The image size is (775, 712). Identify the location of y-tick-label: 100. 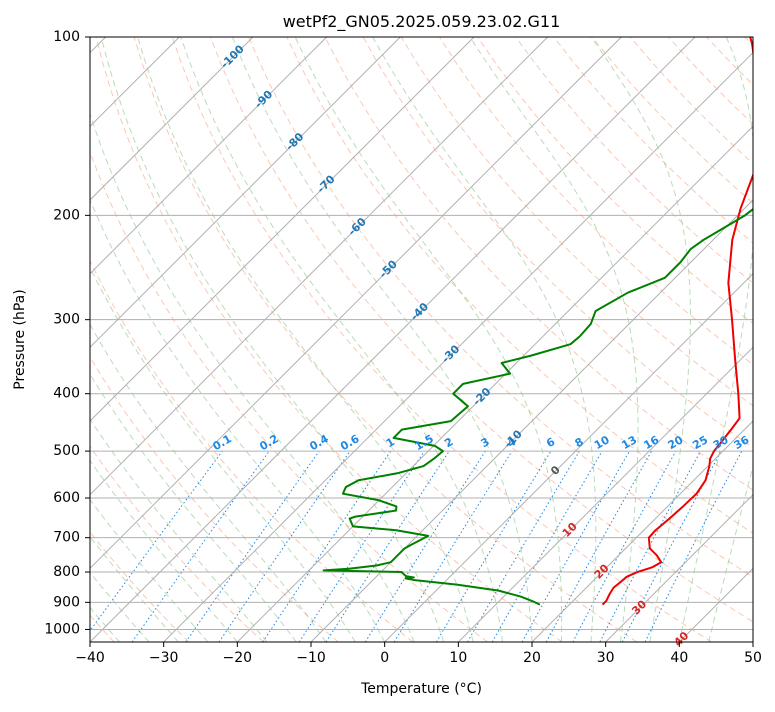
(66, 37).